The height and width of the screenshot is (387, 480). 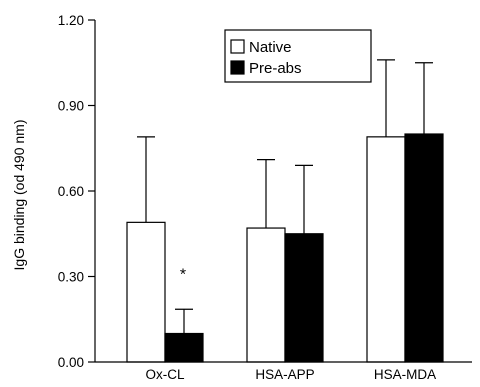 I want to click on significance-marker: *, so click(x=183, y=274).